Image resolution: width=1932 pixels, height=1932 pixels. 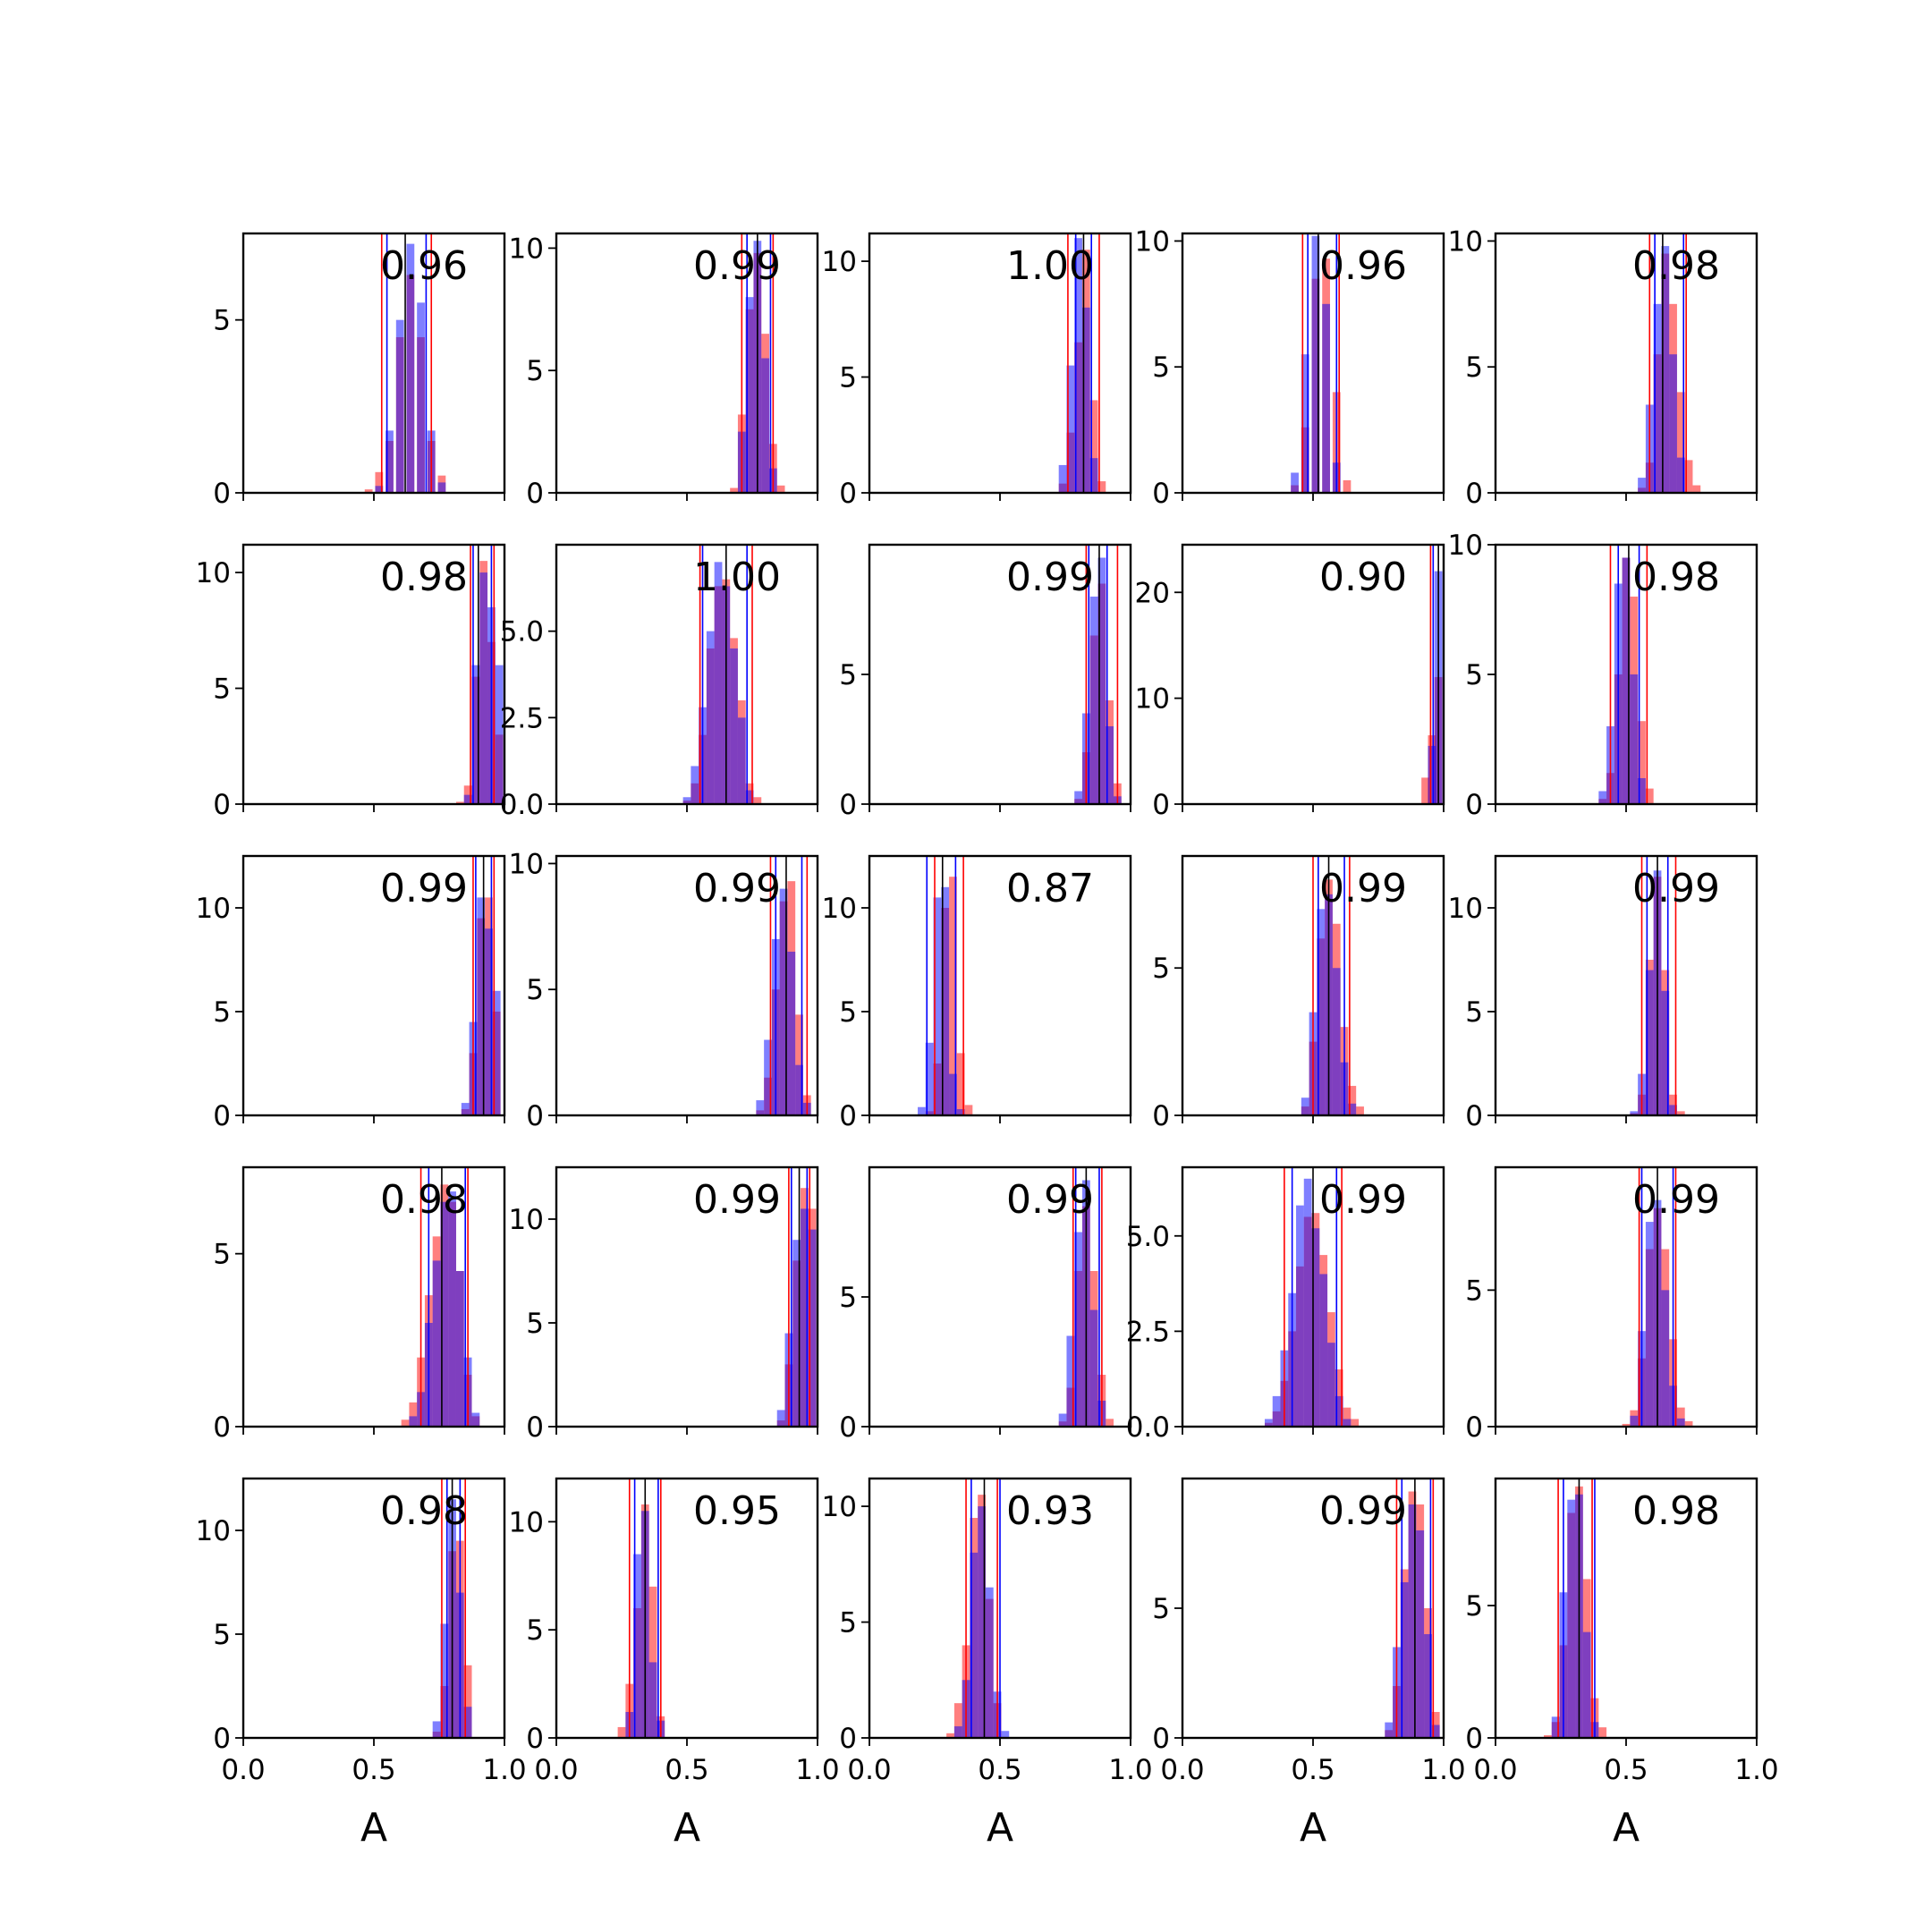 I want to click on panel-r2-c0: 0 5 10 0.99, so click(x=351, y=993).